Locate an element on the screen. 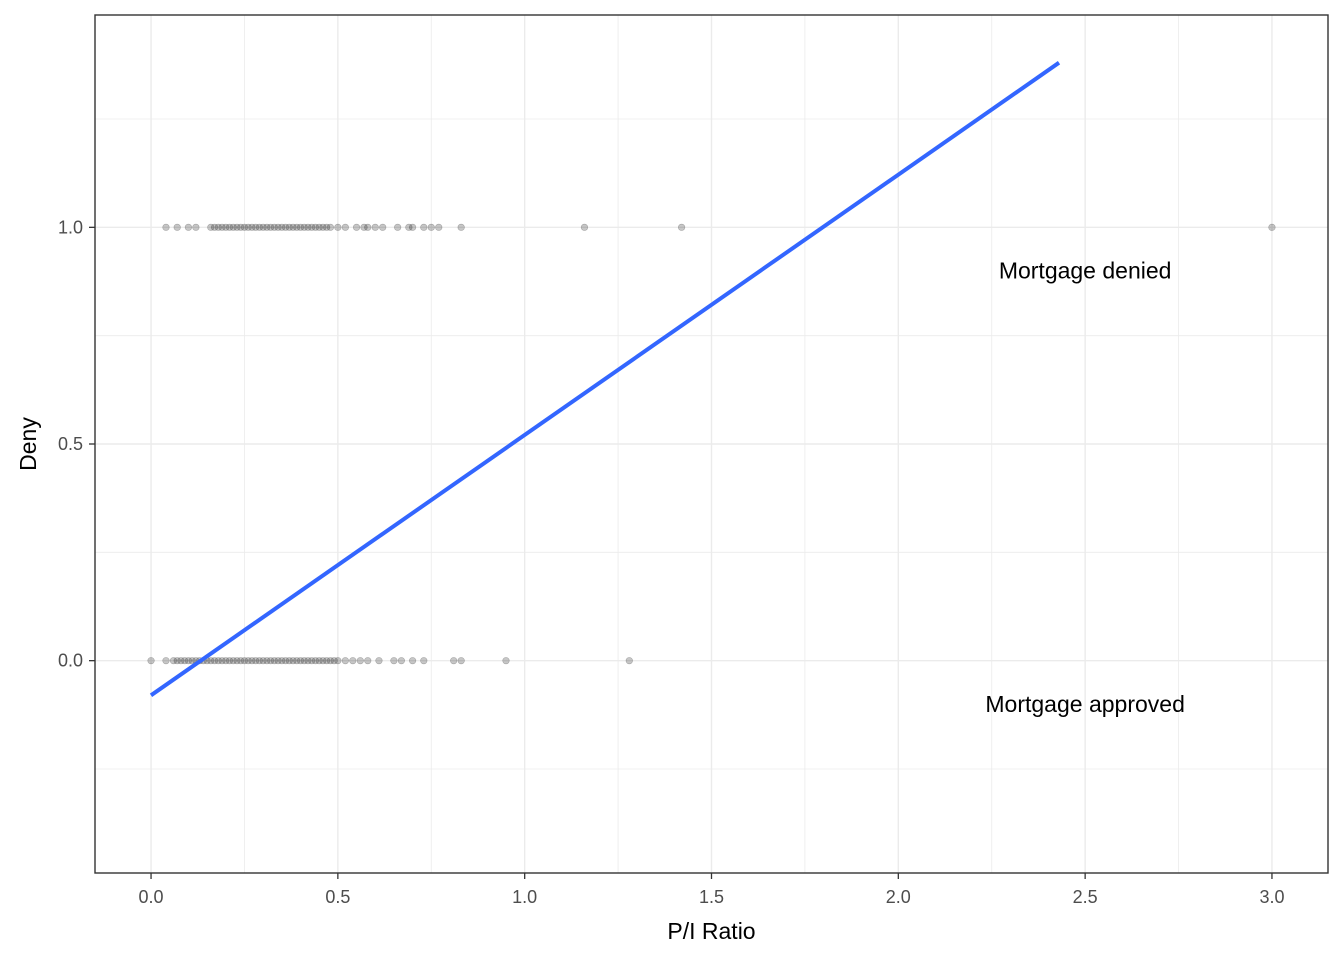 The image size is (1344, 960). x-axis-title: P/I Ratio is located at coordinates (711, 931).